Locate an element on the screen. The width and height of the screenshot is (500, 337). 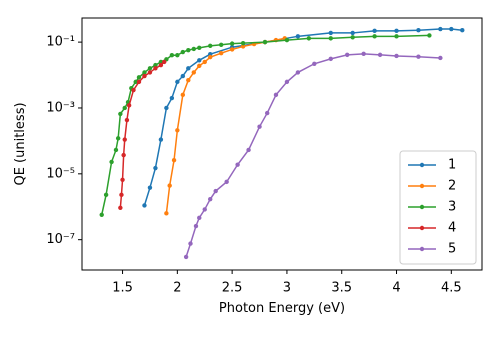
y-tick-label: 10⁻⁵ is located at coordinates (60, 173).